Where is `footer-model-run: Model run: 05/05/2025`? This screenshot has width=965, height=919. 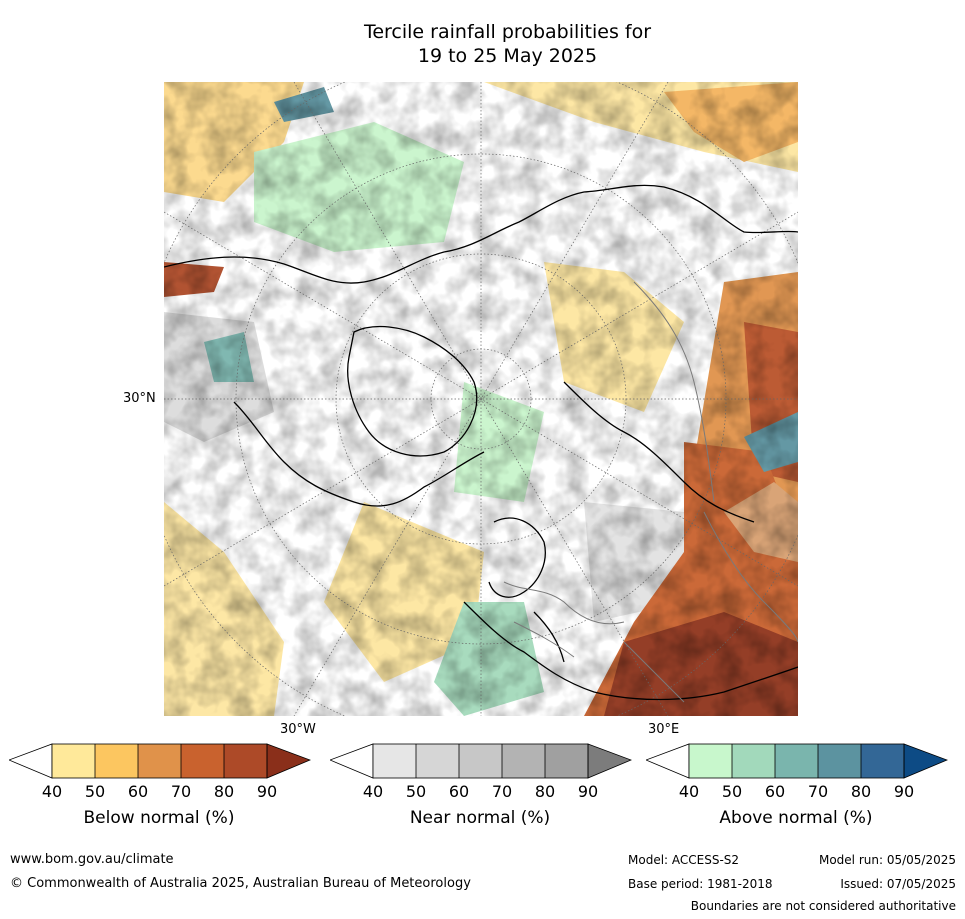
footer-model-run: Model run: 05/05/2025 is located at coordinates (887, 860).